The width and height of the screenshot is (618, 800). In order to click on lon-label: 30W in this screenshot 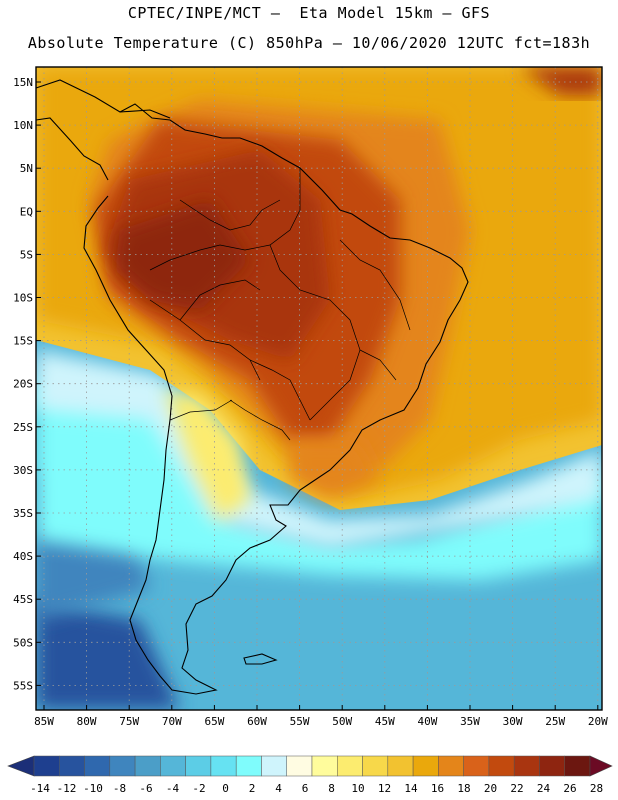, I will do `click(513, 721)`.